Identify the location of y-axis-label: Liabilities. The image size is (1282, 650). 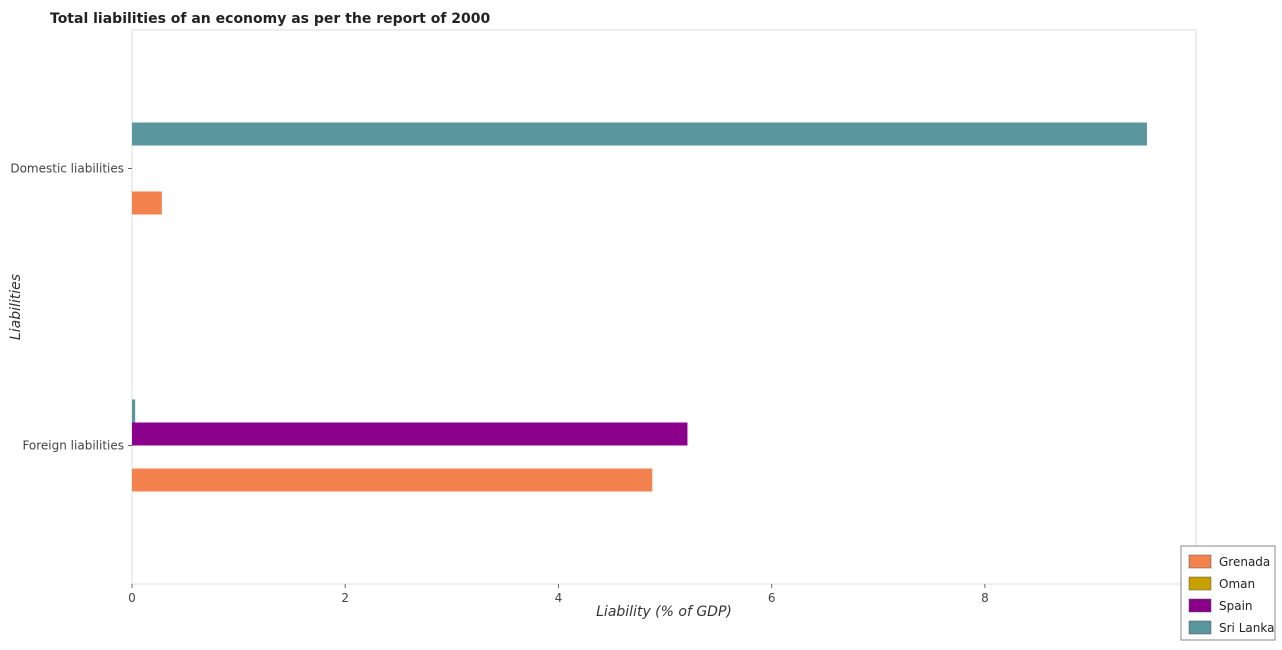
(16, 307).